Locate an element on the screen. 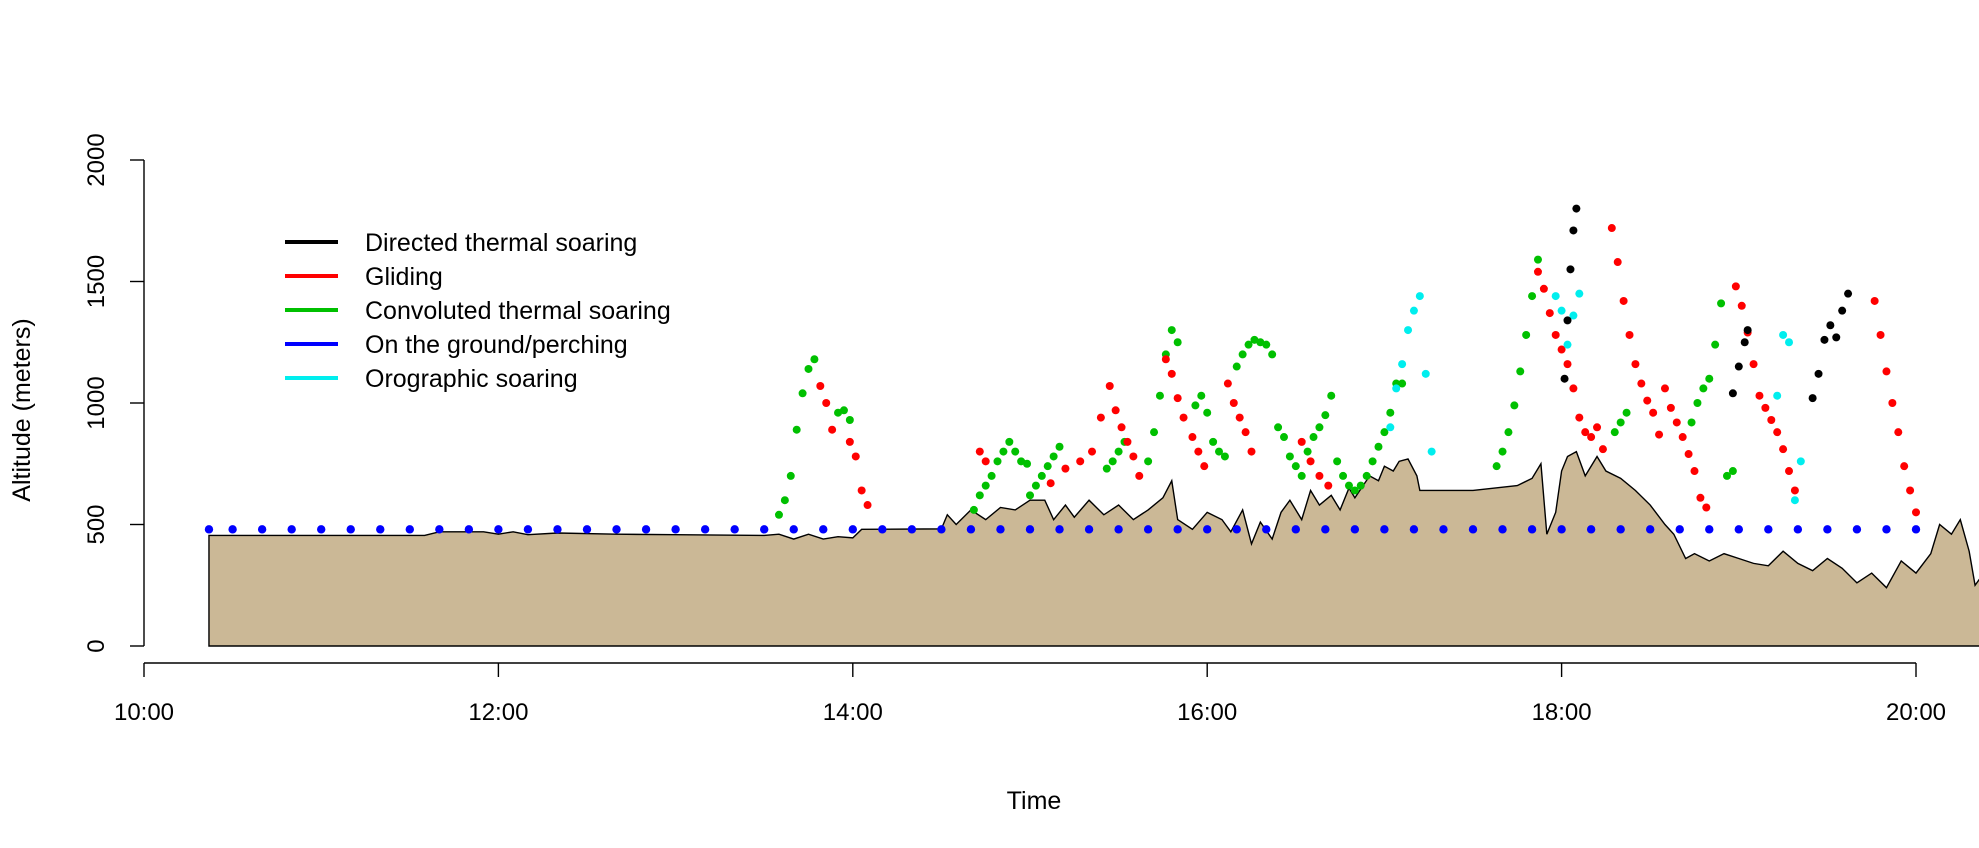  x-tick-label: 12:00 is located at coordinates (498, 712).